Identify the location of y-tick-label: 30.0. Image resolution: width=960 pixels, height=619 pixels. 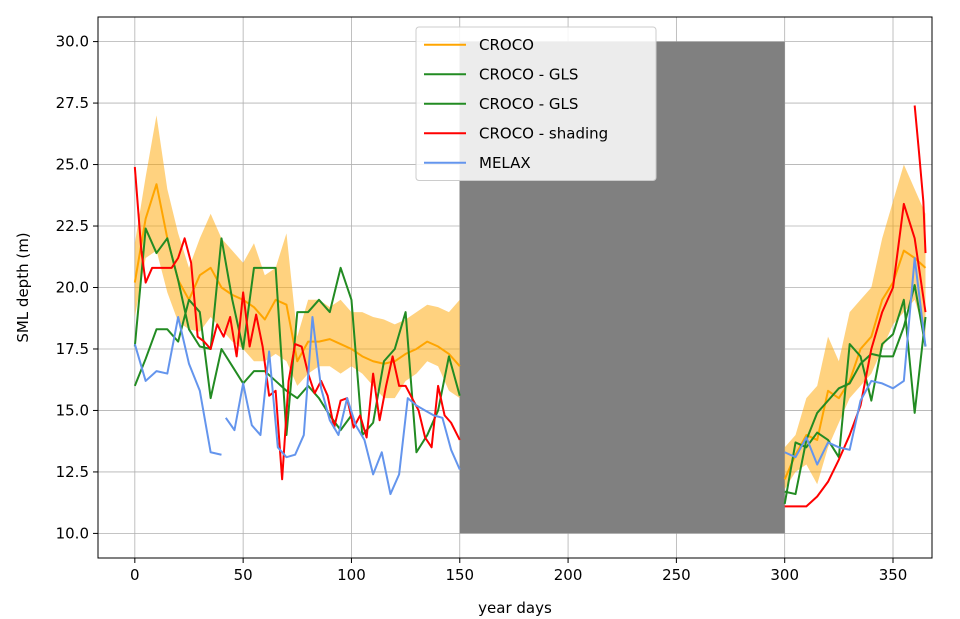
(72, 42).